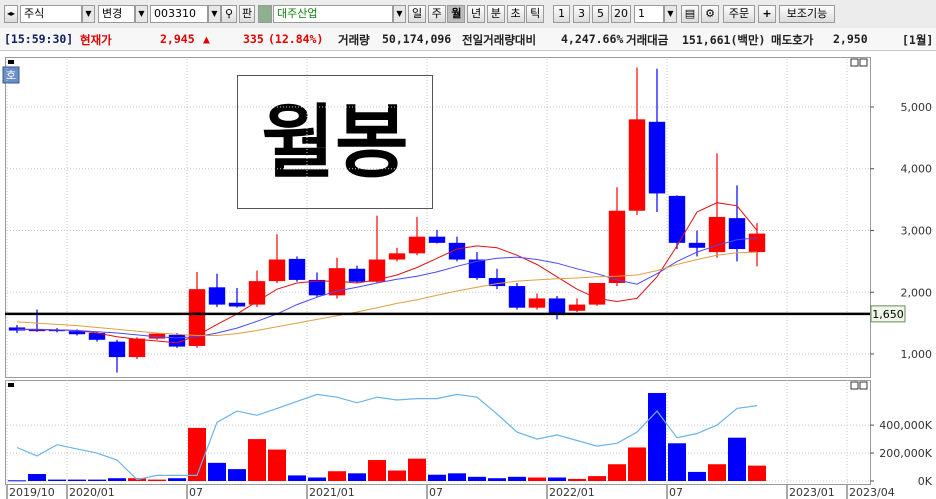 The image size is (936, 499). Describe the element at coordinates (592, 39) in the screenshot. I see `status-ratio: 4,247.66%` at that location.